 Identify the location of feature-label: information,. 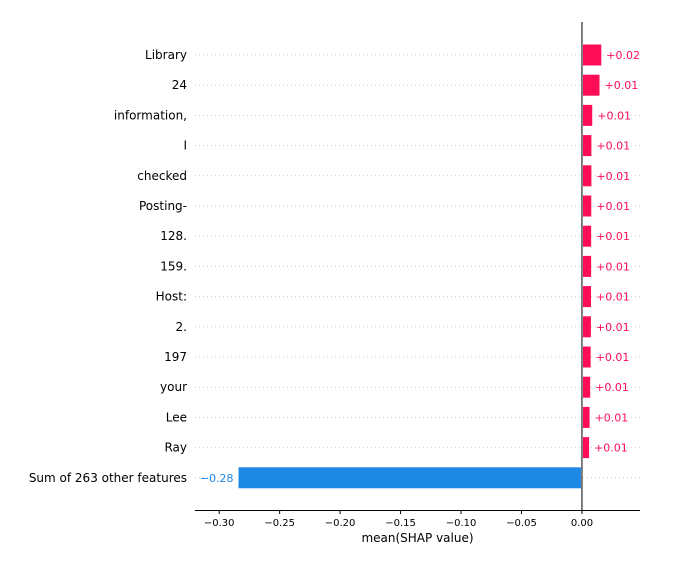
(150, 115).